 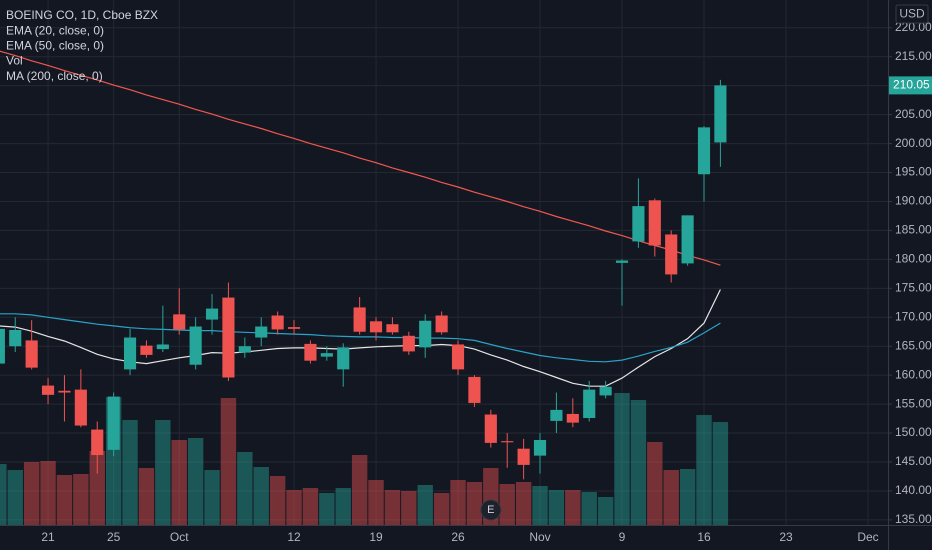 I want to click on legend-ema20: EMA (20, close, 0), so click(x=55, y=31).